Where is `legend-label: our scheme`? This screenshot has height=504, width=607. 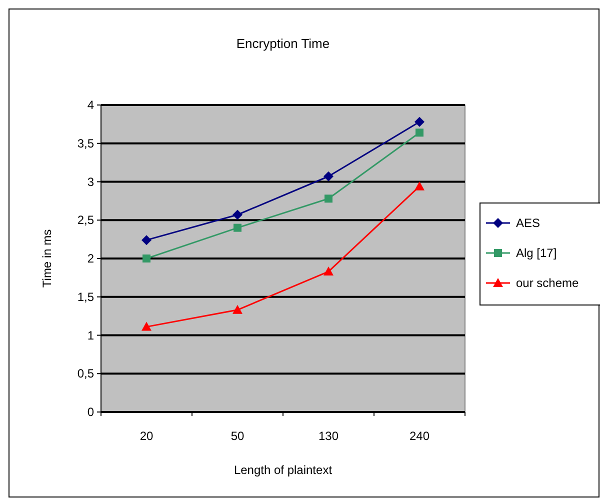 legend-label: our scheme is located at coordinates (548, 283).